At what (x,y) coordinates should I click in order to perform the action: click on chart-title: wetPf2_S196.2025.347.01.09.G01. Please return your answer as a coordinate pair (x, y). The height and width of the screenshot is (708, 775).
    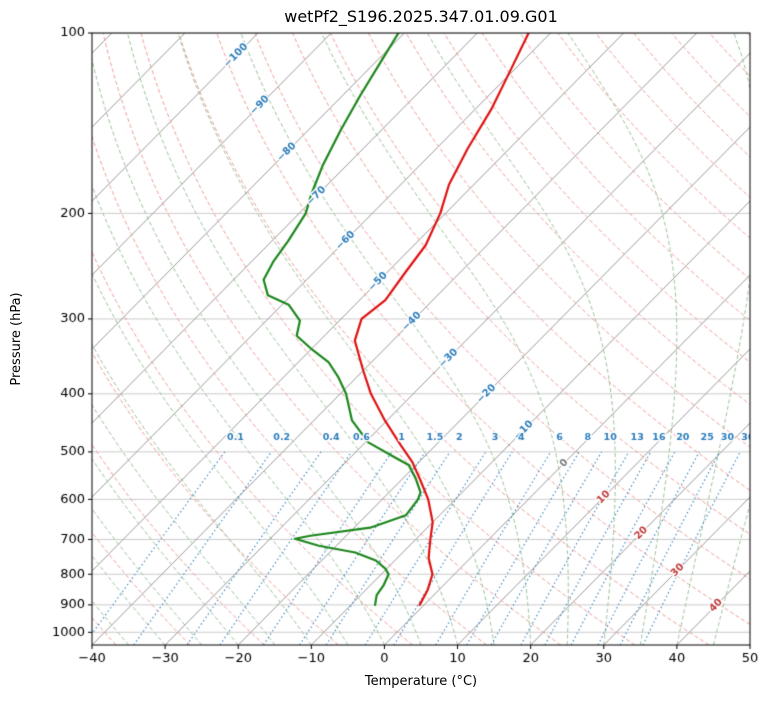
    Looking at the image, I should click on (421, 16).